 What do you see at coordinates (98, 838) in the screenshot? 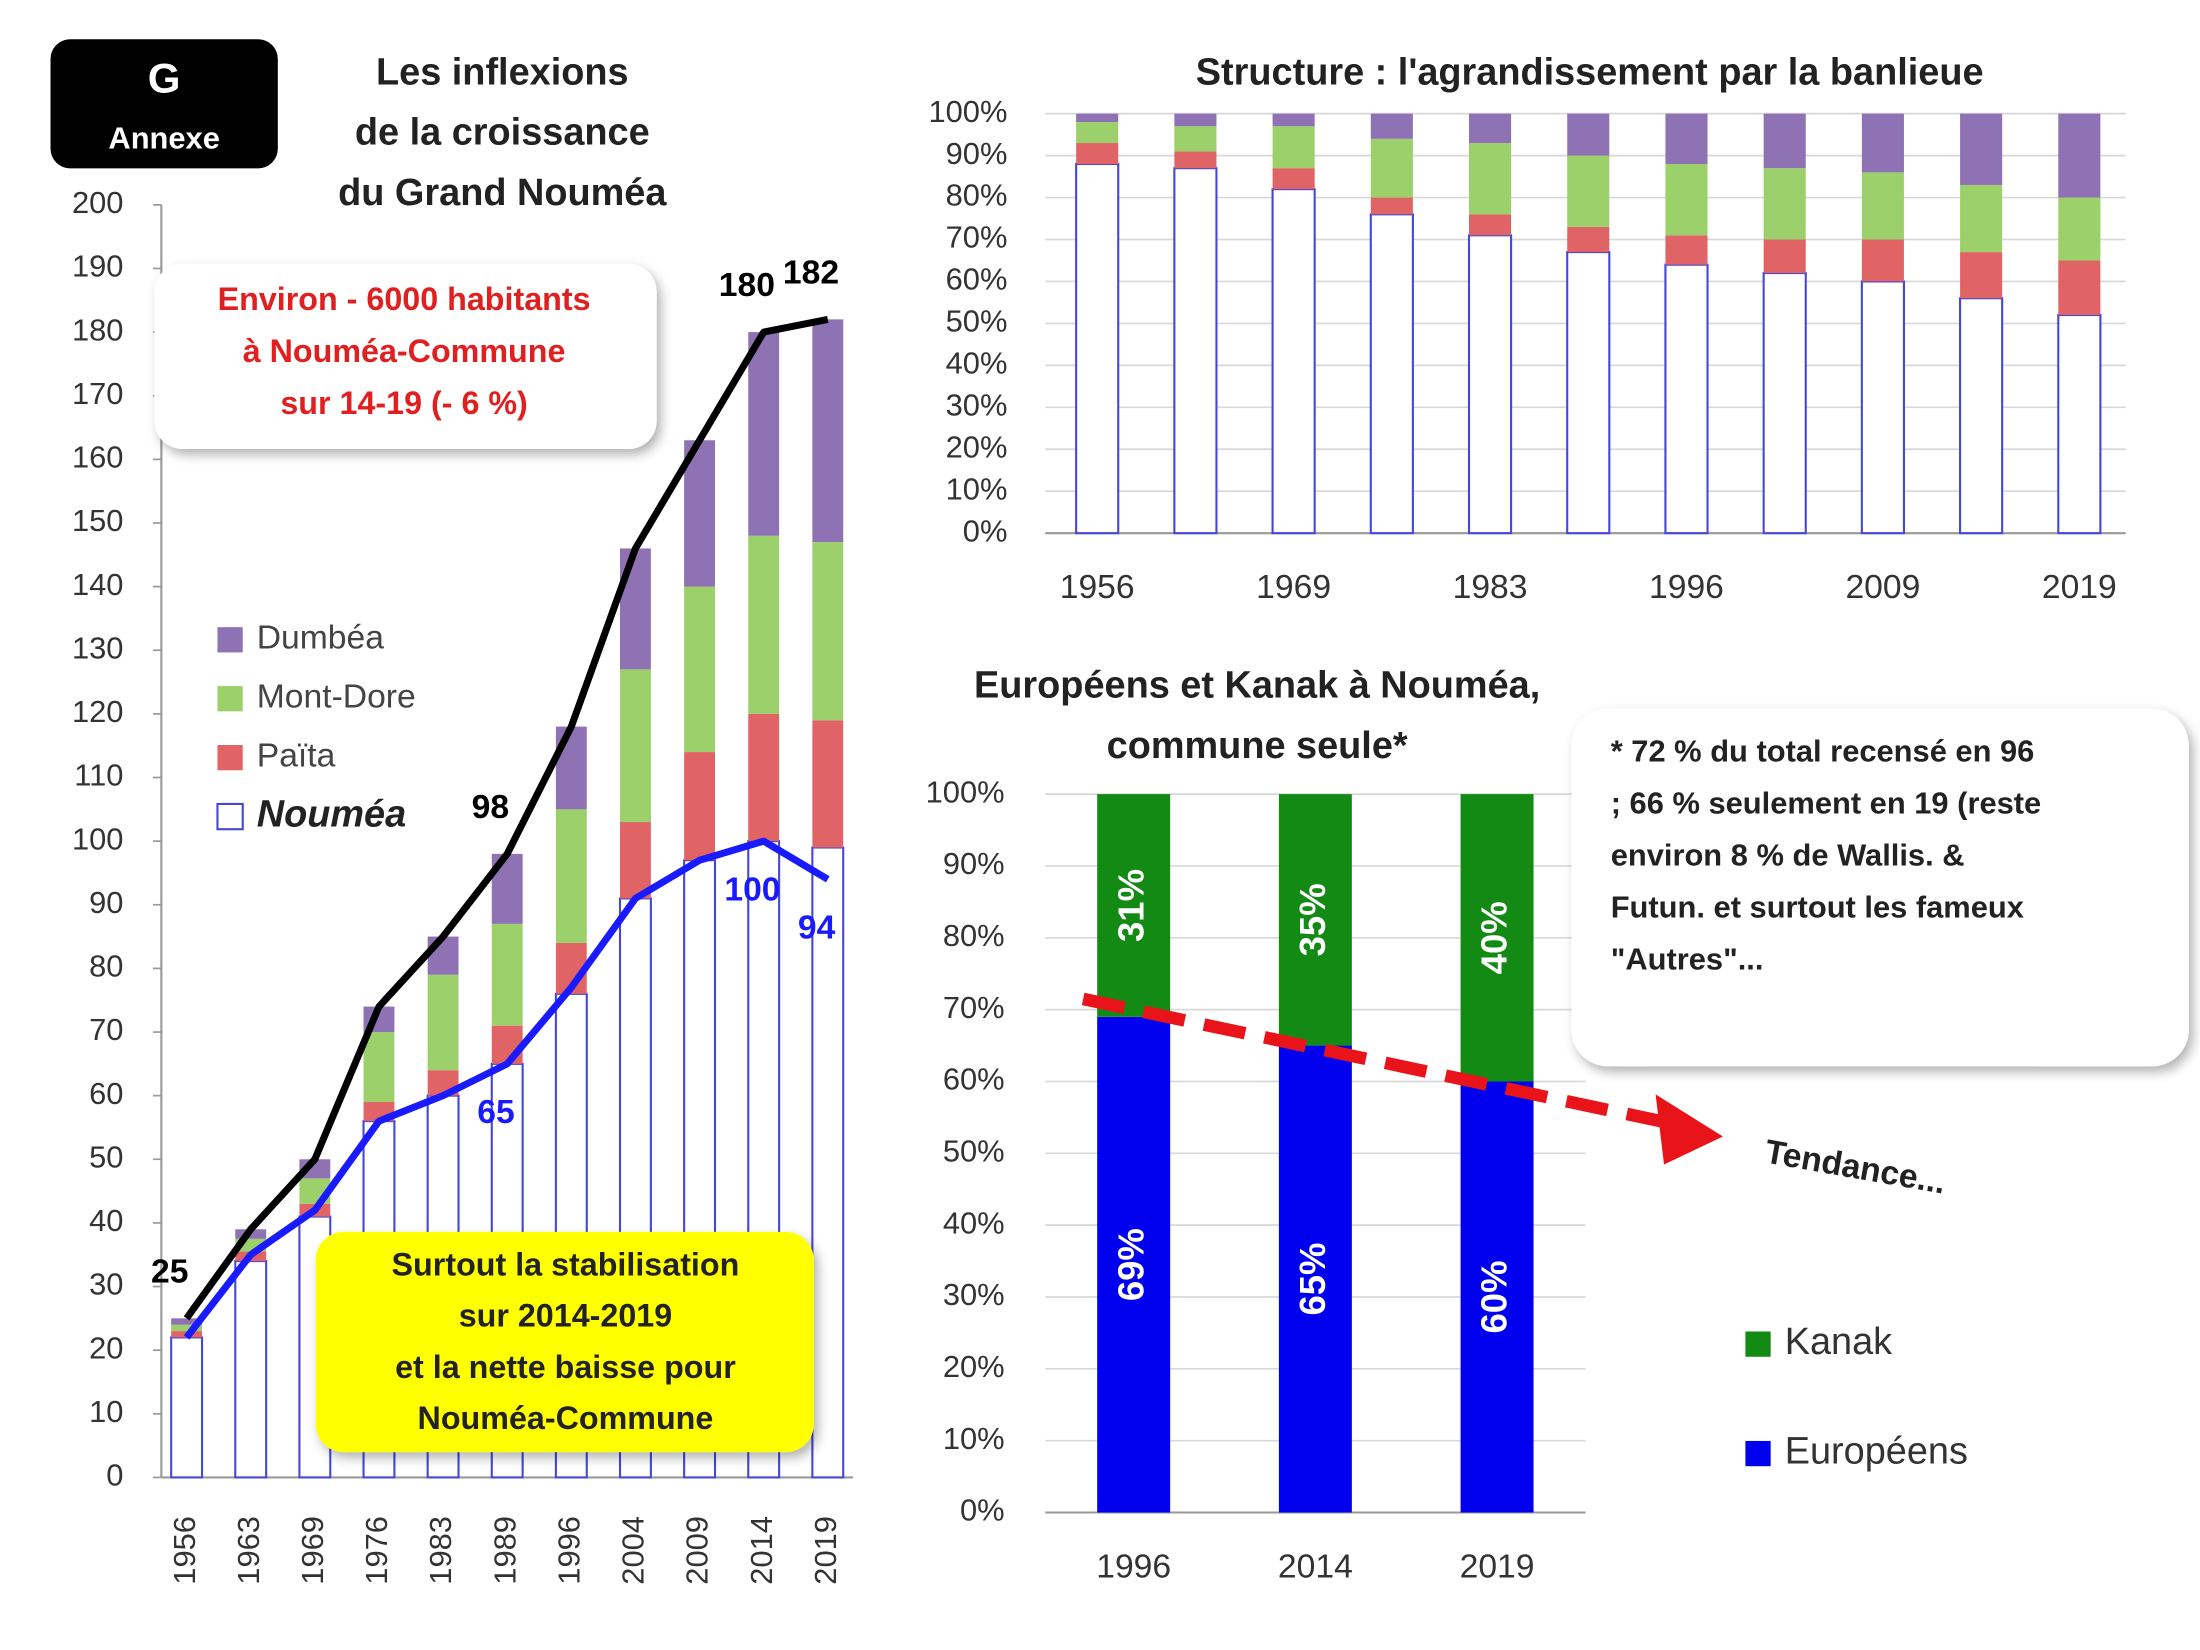
I see `y-tick-label: 100` at bounding box center [98, 838].